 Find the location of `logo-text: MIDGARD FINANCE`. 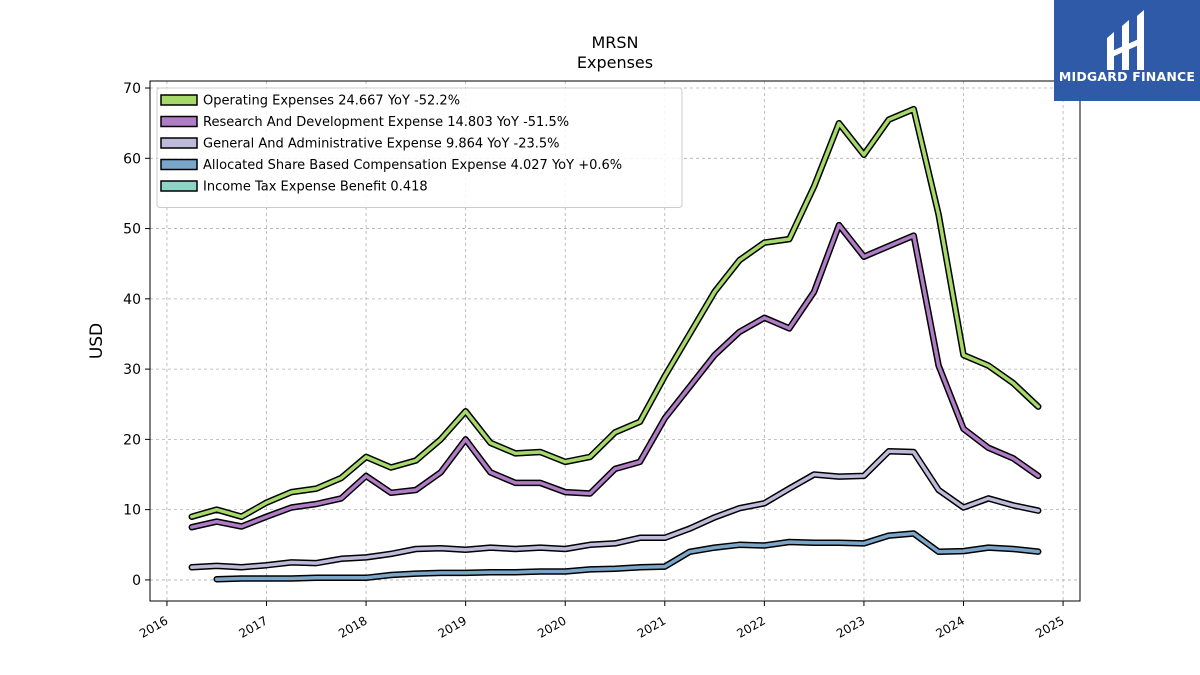

logo-text: MIDGARD FINANCE is located at coordinates (1127, 76).